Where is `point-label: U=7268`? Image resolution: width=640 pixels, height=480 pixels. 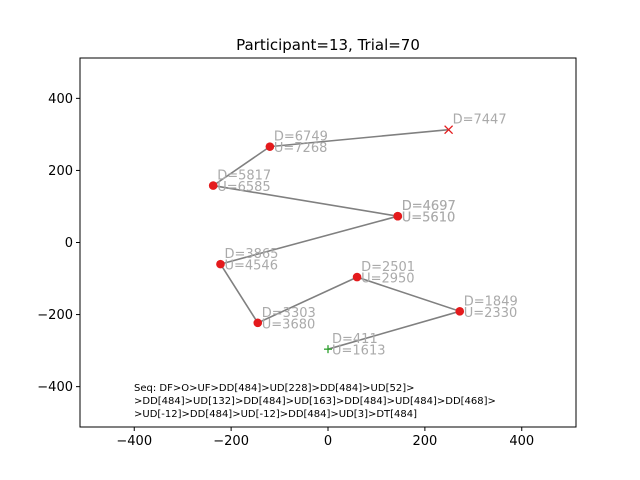
point-label: U=7268 is located at coordinates (301, 148).